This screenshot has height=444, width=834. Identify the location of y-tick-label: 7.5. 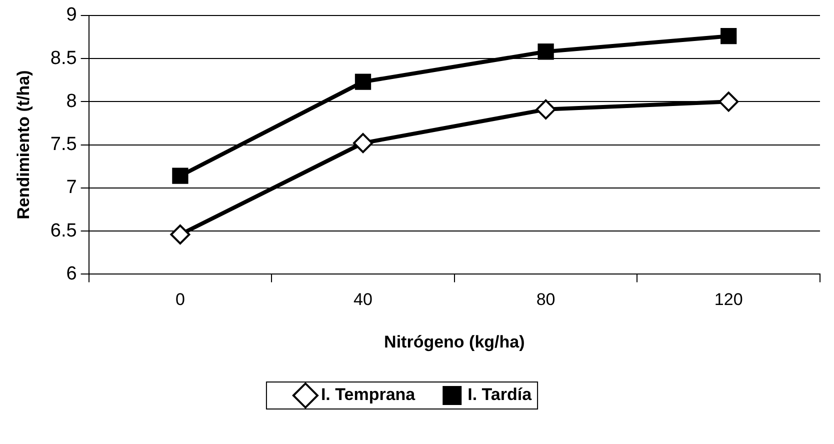
(63, 145).